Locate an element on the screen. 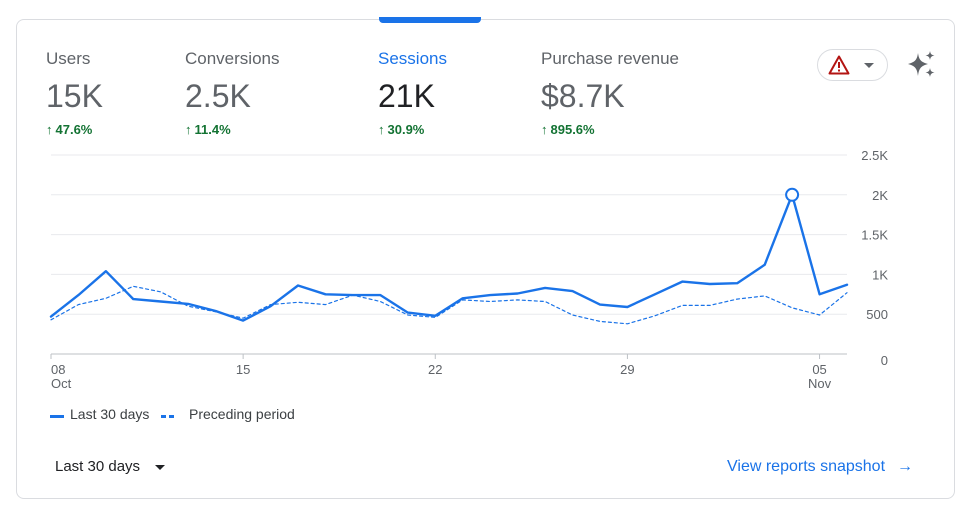  tab-users-label: Users is located at coordinates (68, 58).